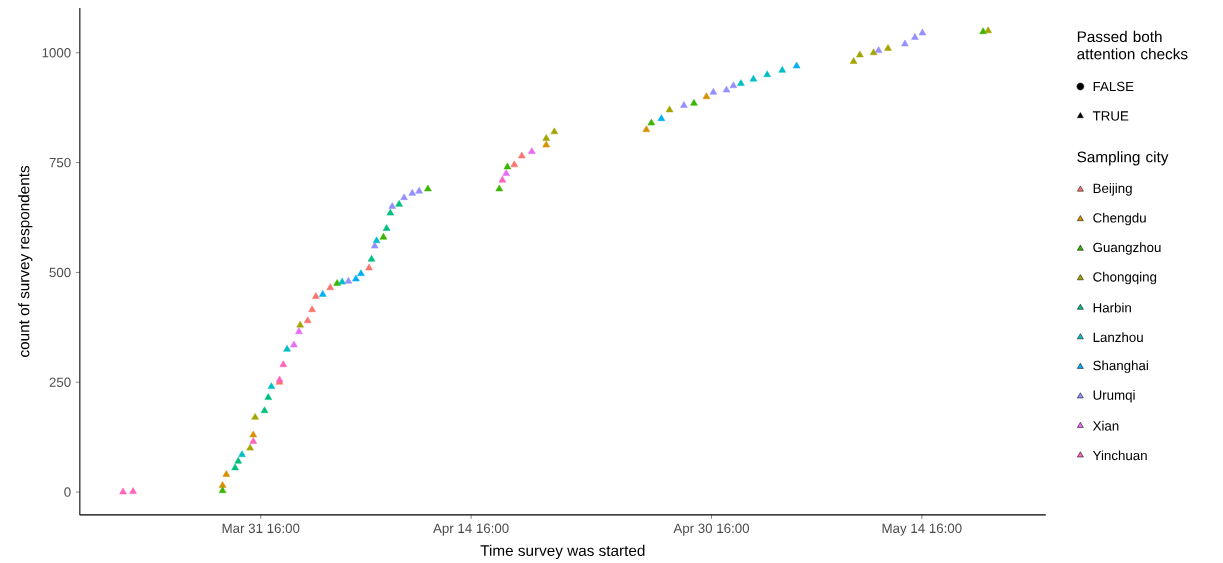 The image size is (1223, 563). Describe the element at coordinates (67, 492) in the screenshot. I see `y-tick-label: 0` at that location.